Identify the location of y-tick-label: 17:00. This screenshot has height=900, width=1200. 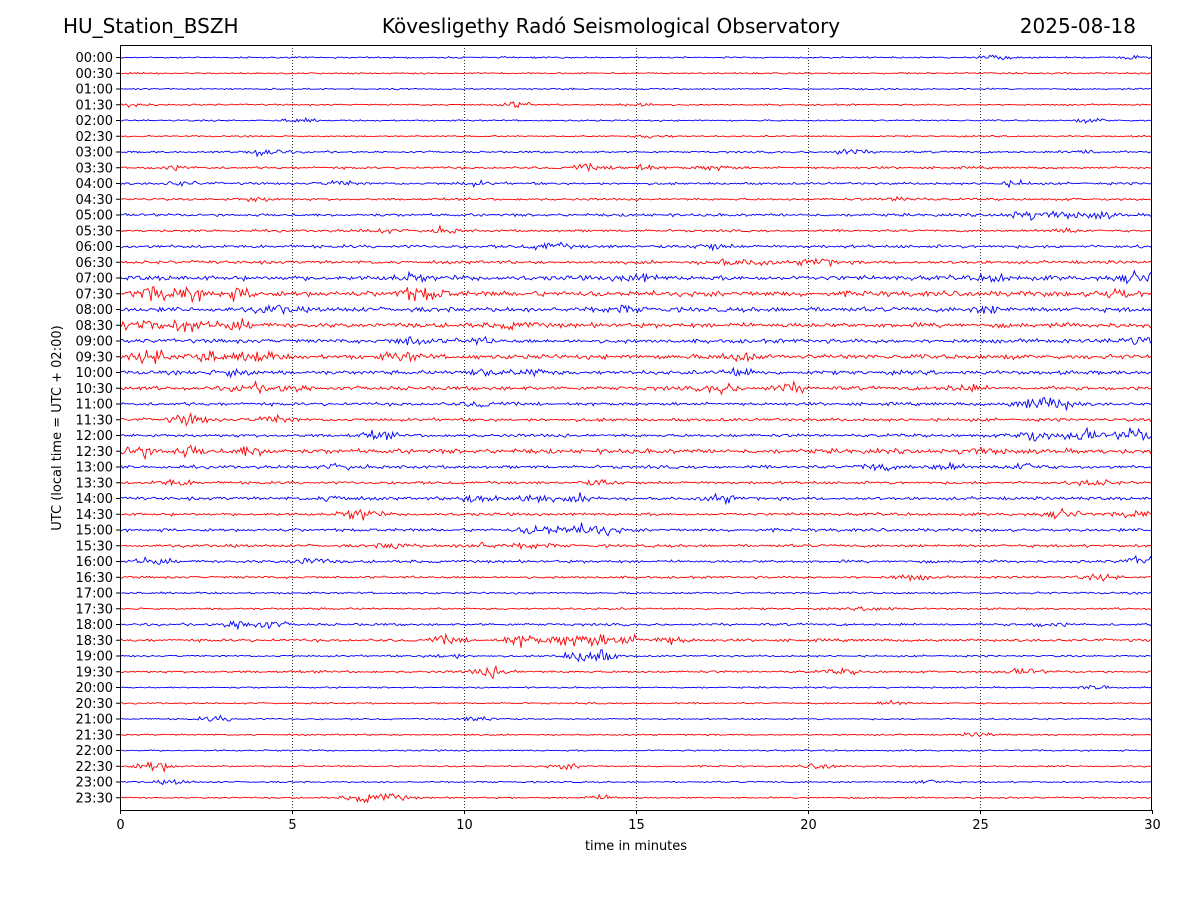
(94, 594).